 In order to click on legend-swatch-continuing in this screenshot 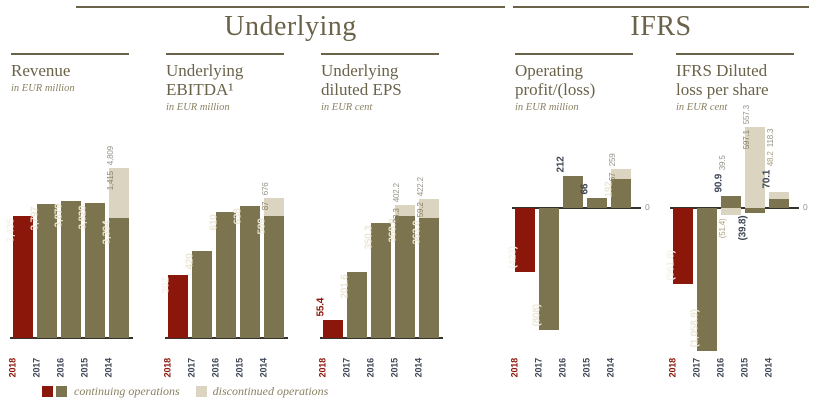, I will do `click(61, 391)`.